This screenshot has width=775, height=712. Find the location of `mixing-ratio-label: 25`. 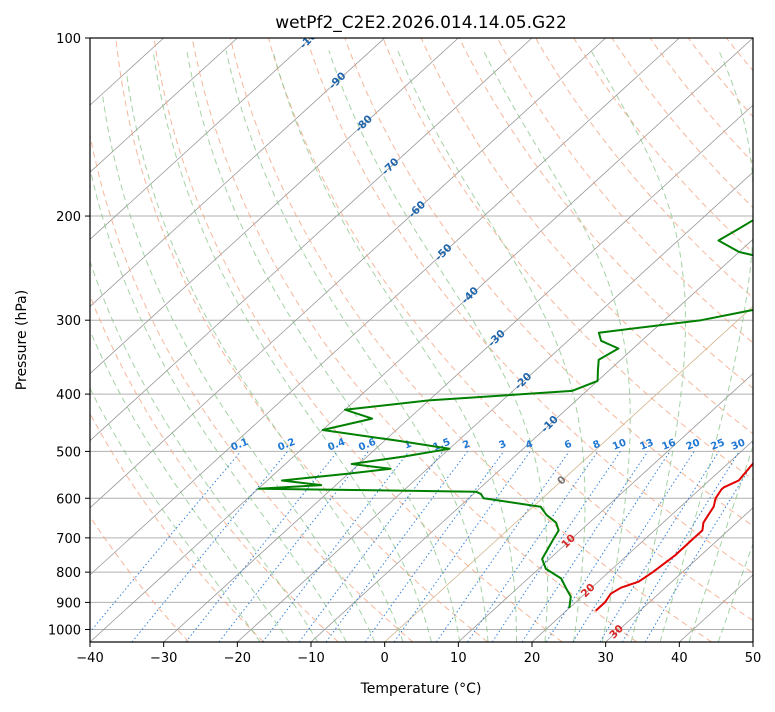

mixing-ratio-label: 25 is located at coordinates (717, 444).